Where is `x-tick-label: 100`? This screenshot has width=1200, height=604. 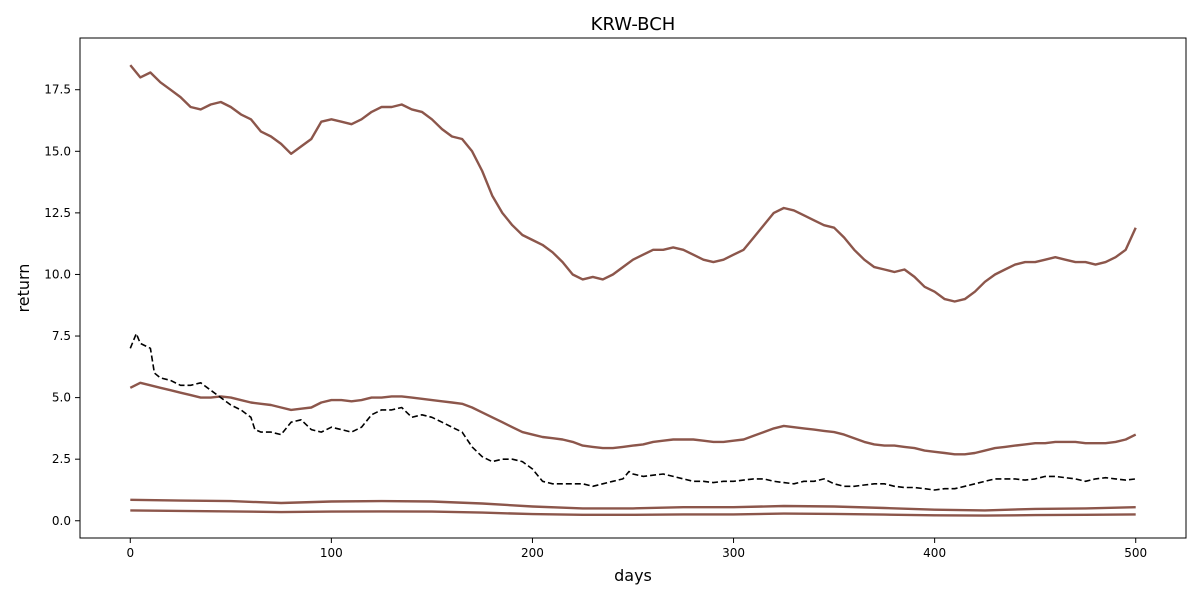 x-tick-label: 100 is located at coordinates (331, 553).